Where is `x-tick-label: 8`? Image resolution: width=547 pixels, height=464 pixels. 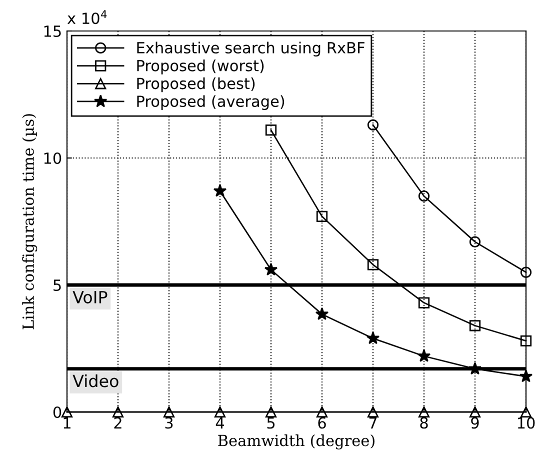 x-tick-label: 8 is located at coordinates (424, 423).